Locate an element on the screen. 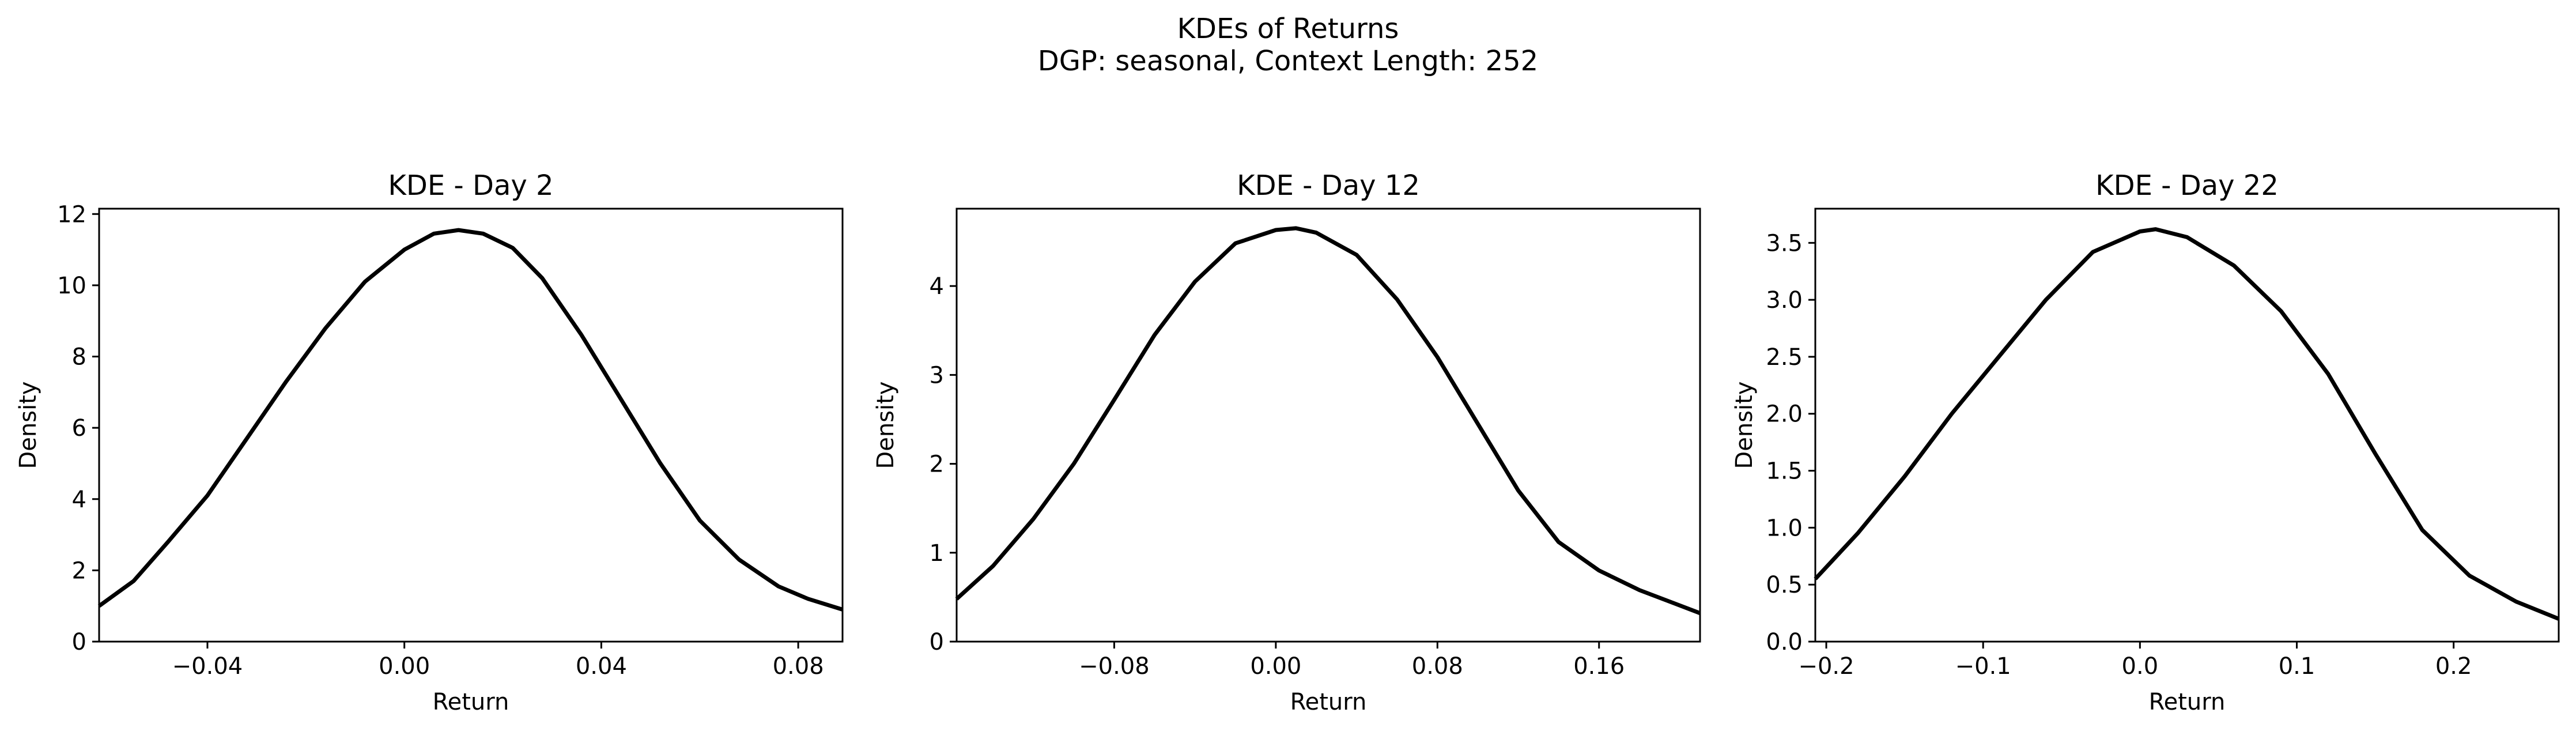  y-tick-label: 1 is located at coordinates (937, 553).